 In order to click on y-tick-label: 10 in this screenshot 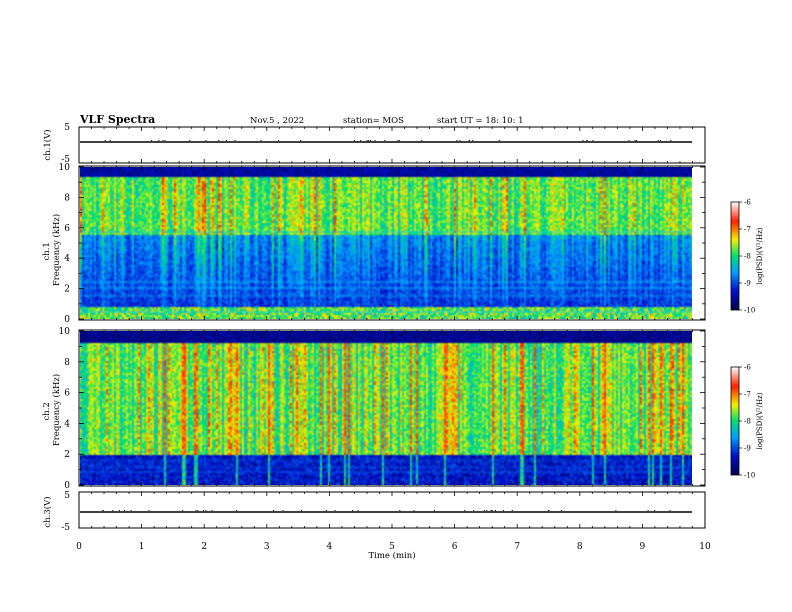, I will do `click(65, 168)`.